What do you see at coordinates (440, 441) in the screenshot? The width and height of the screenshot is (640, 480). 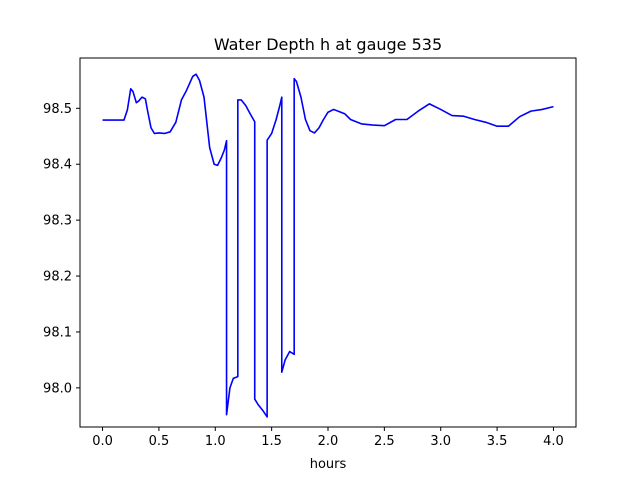 I see `x-tick-label: 3.0` at bounding box center [440, 441].